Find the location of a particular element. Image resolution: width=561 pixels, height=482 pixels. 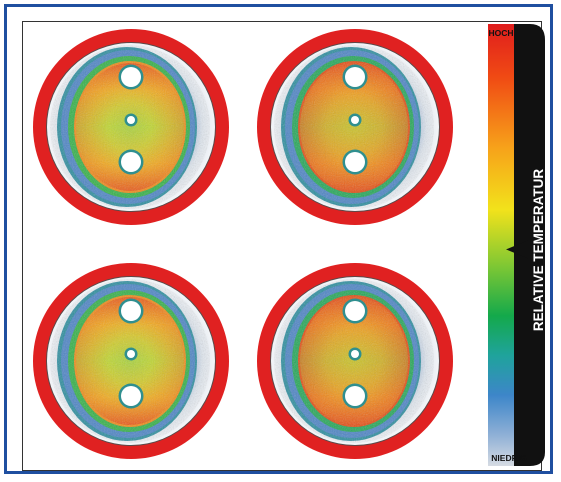

temperature-legend: HOCH NIEDRIG RELATIVE TEMPERATUR is located at coordinates (517, 245).